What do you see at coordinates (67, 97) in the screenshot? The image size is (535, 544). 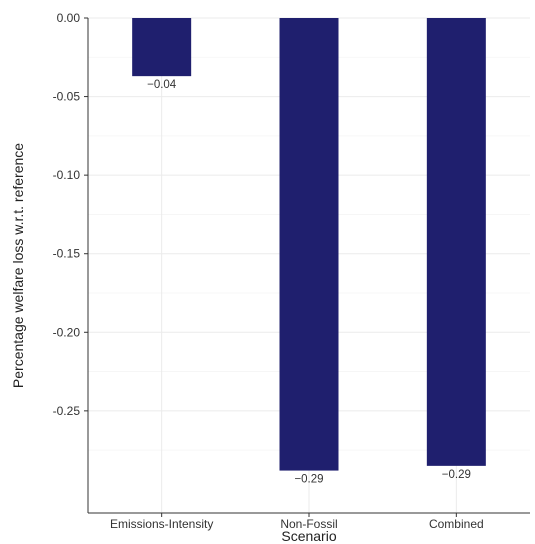 I see `y-tick-label: -0.05` at bounding box center [67, 97].